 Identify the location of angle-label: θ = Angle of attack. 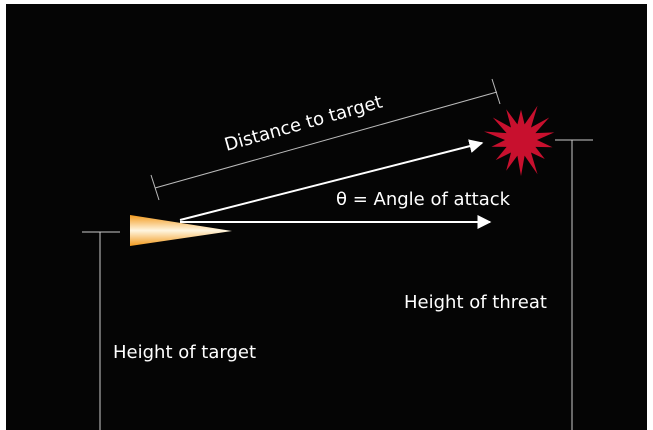
(423, 199).